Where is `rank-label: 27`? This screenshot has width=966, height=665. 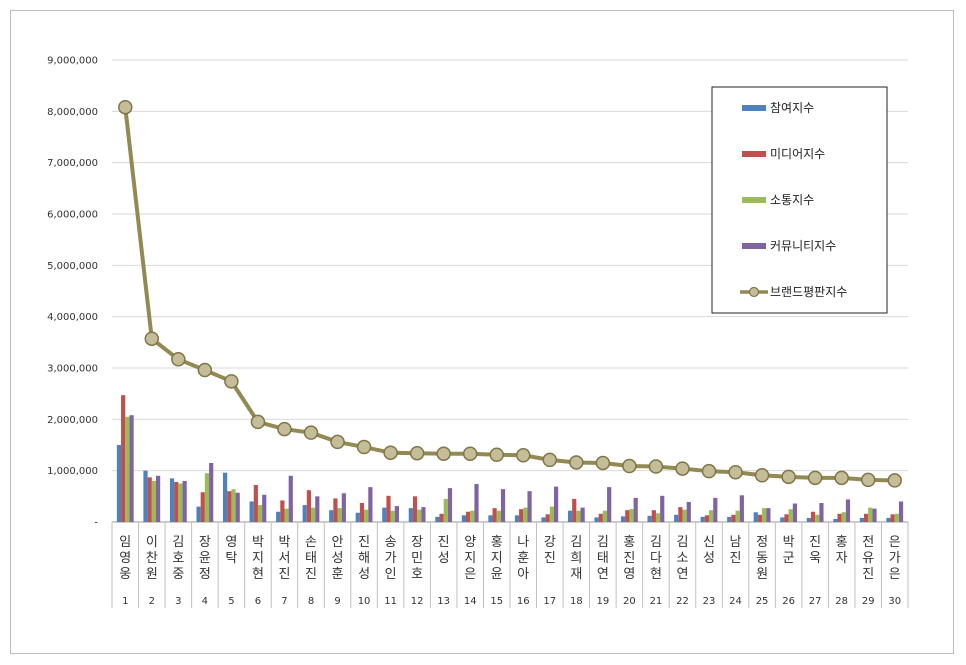 rank-label: 27 is located at coordinates (815, 601).